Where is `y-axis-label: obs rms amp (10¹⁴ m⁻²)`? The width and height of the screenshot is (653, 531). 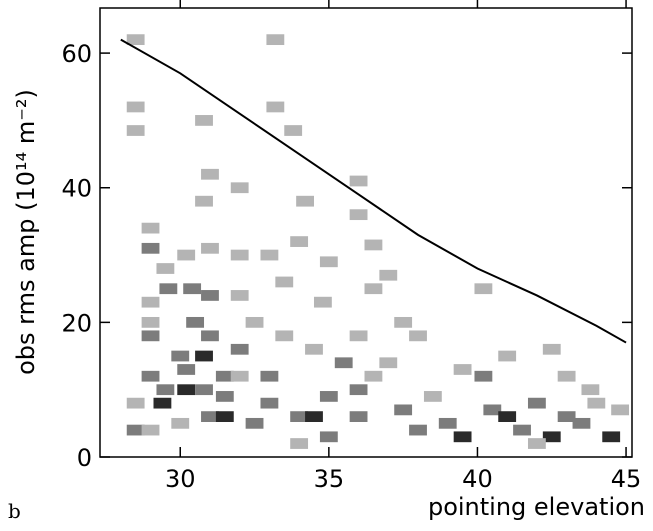
y-axis-label: obs rms amp (10¹⁴ m⁻²) is located at coordinates (26, 232).